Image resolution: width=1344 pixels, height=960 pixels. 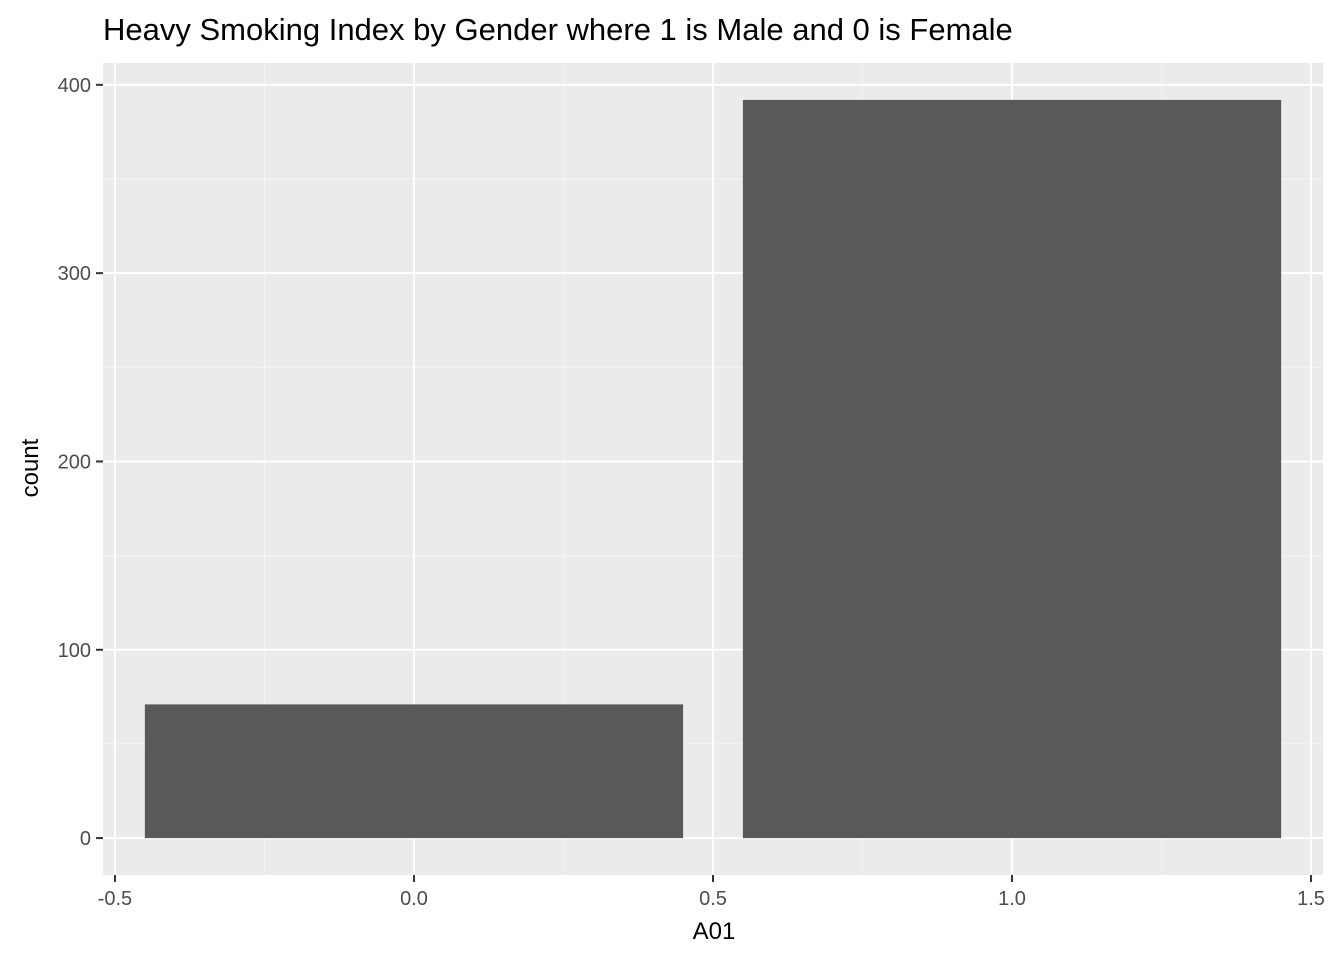 I want to click on y-tick-label: 300, so click(x=74, y=274).